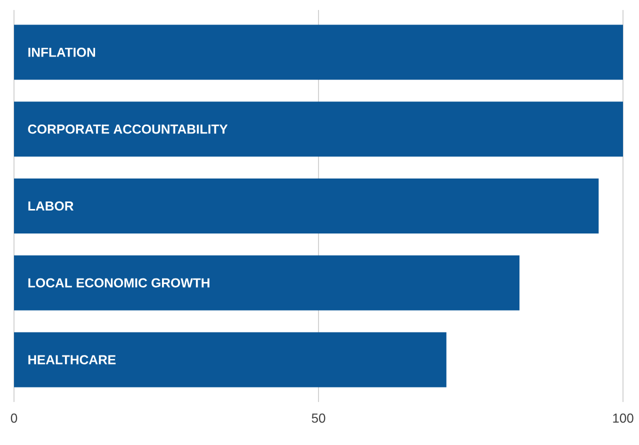  What do you see at coordinates (623, 418) in the screenshot?
I see `x-tick-label: 100` at bounding box center [623, 418].